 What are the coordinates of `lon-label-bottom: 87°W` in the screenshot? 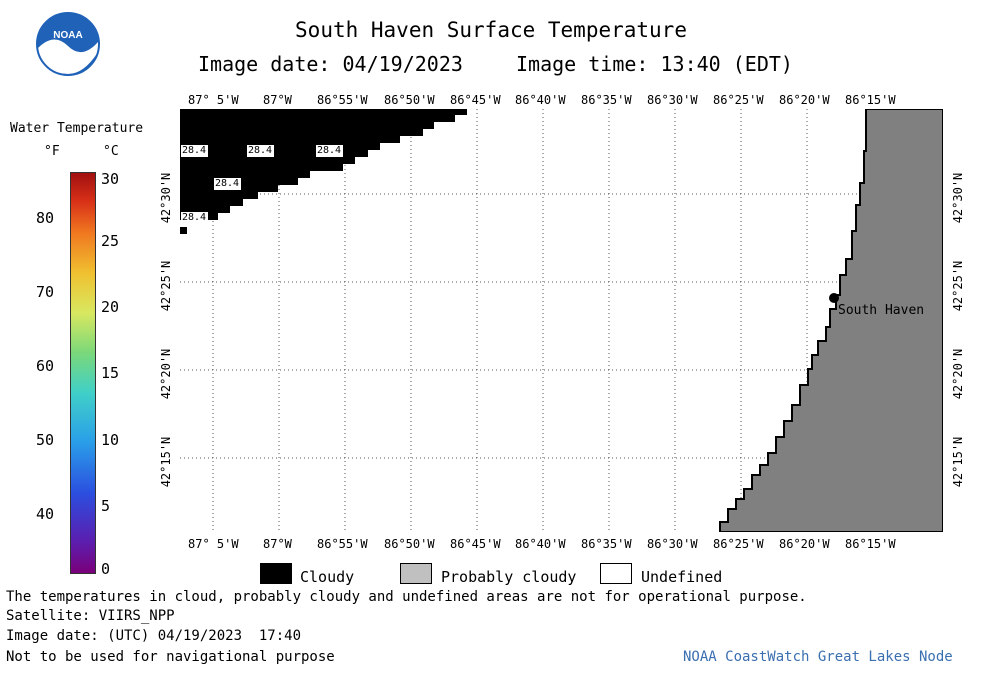 It's located at (277, 544).